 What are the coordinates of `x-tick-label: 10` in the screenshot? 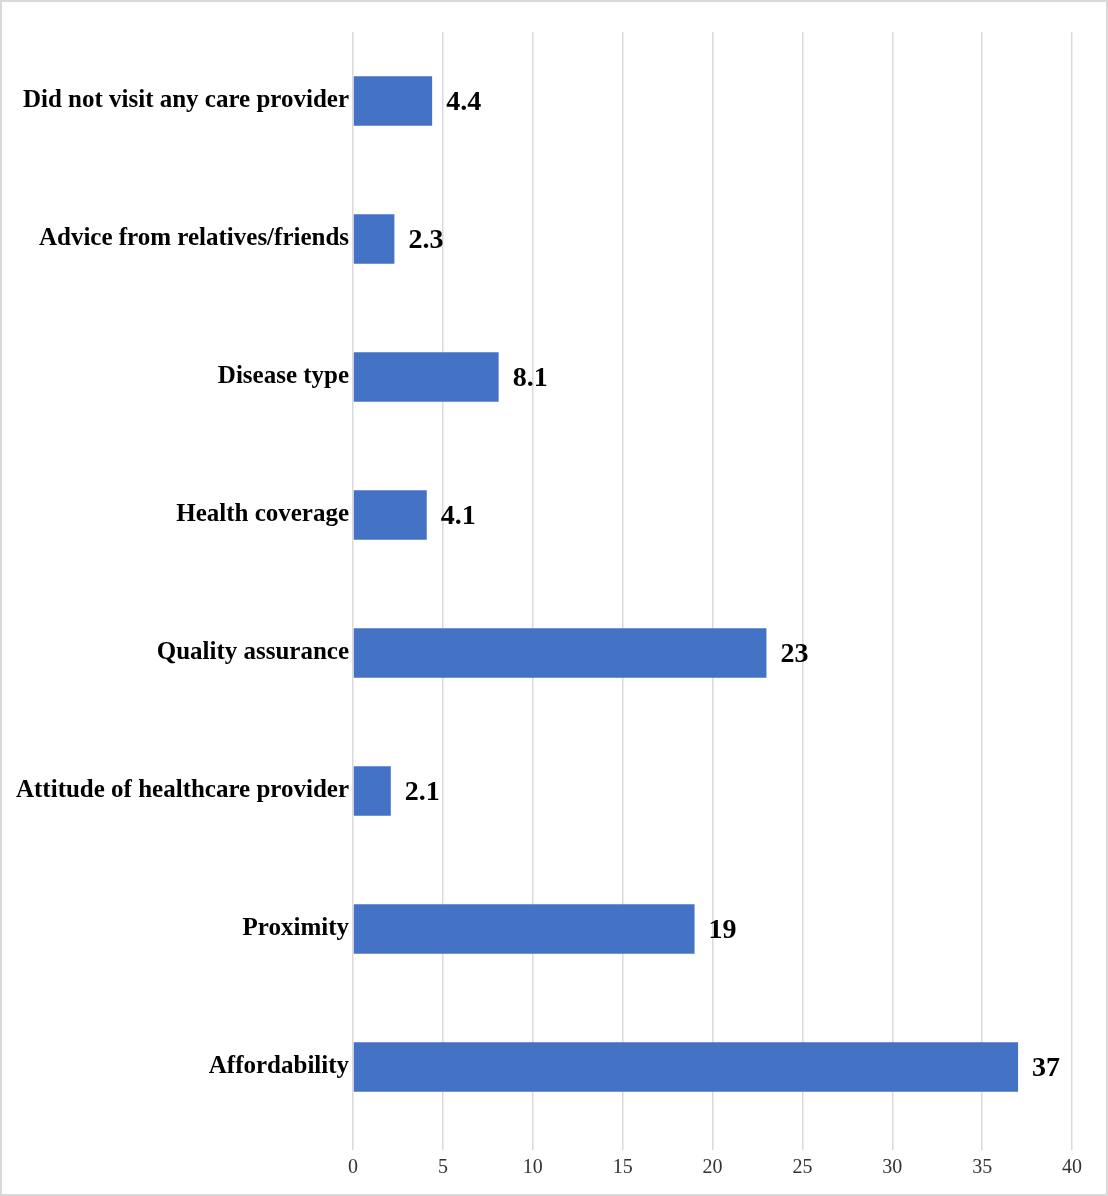 It's located at (532, 1166).